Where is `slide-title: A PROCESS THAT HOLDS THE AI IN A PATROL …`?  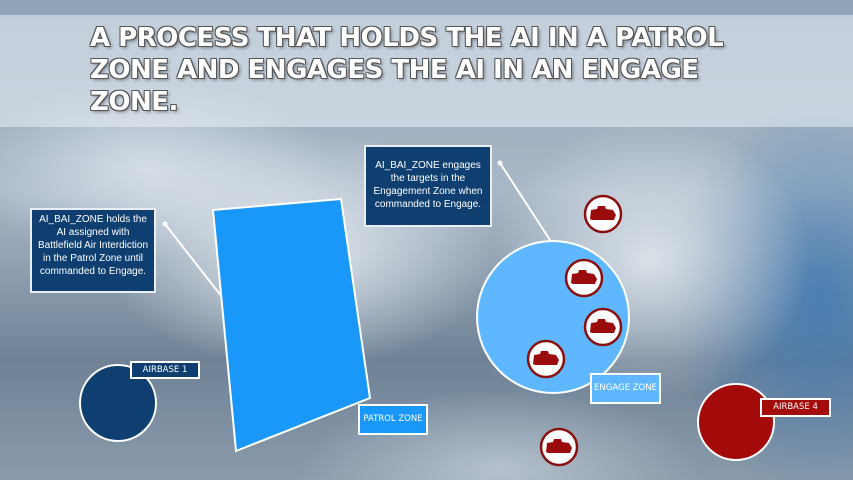
slide-title: A PROCESS THAT HOLDS THE AI IN A PATROL … is located at coordinates (407, 70).